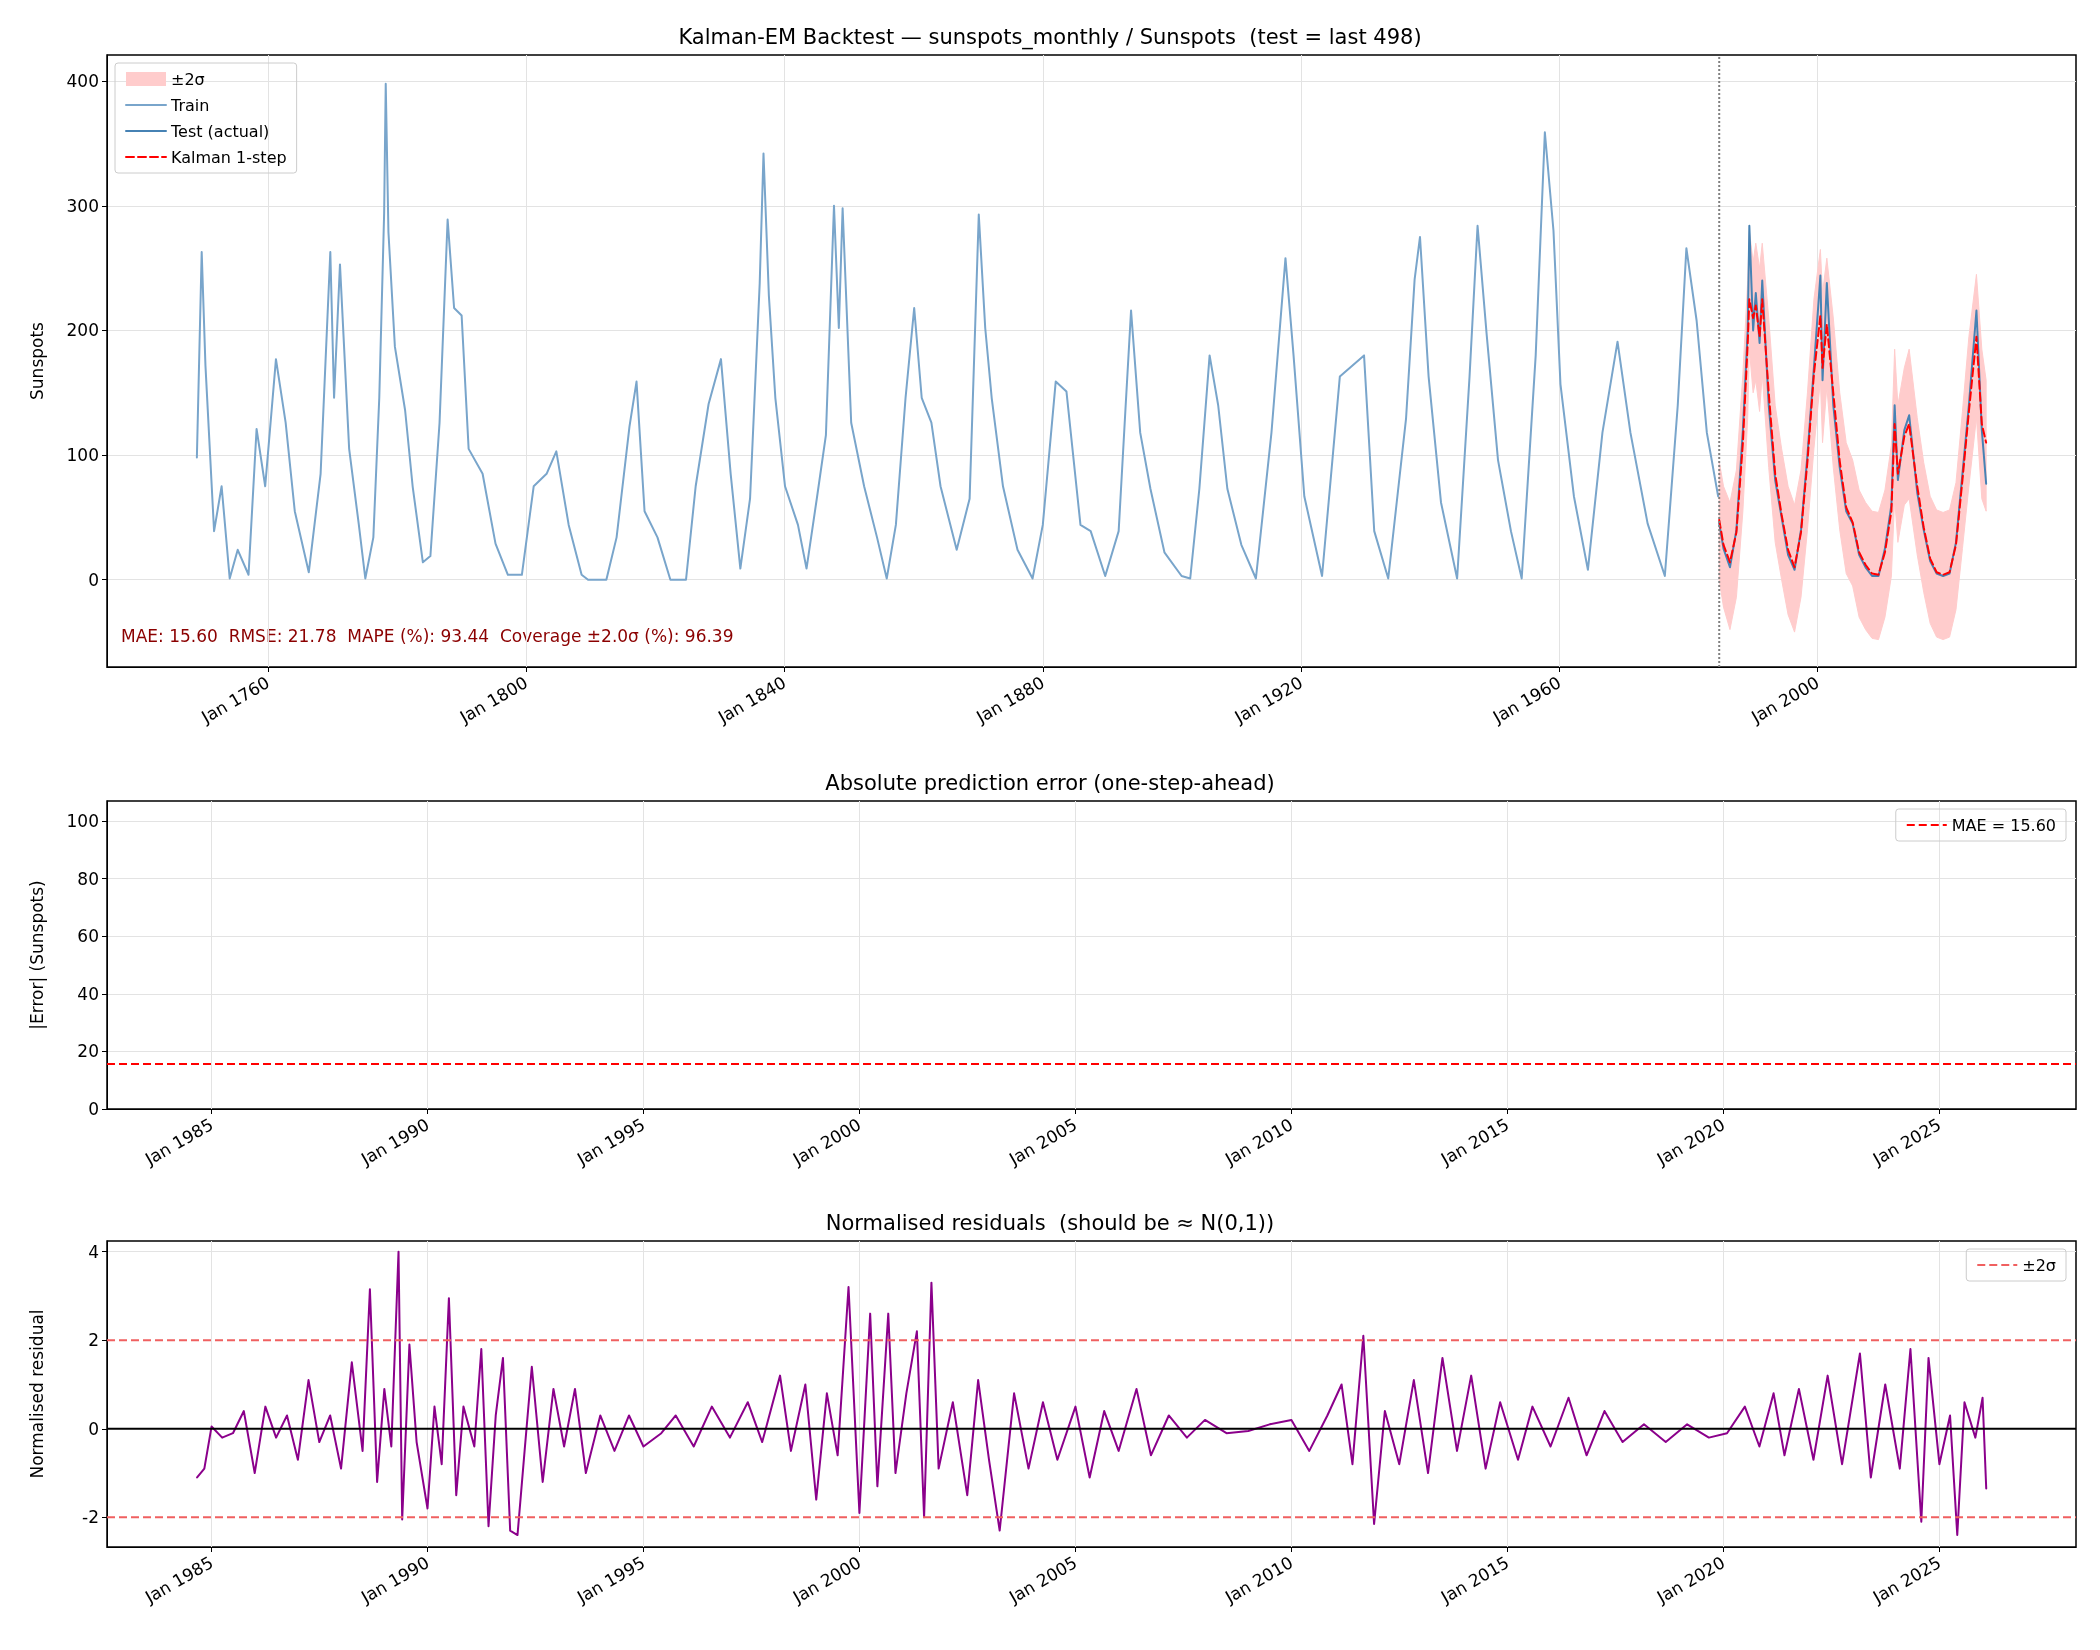 The height and width of the screenshot is (1650, 2100). Describe the element at coordinates (36, 360) in the screenshot. I see `y-axis-title: Sunspots` at that location.